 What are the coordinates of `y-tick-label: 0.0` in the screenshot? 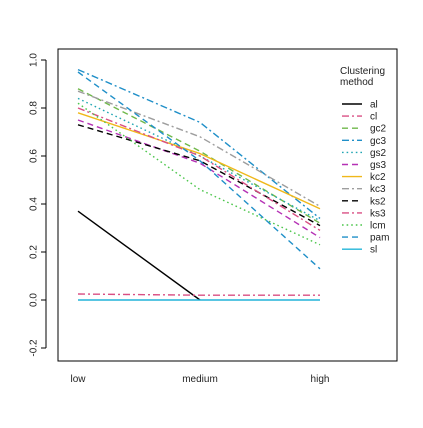 It's located at (34, 300).